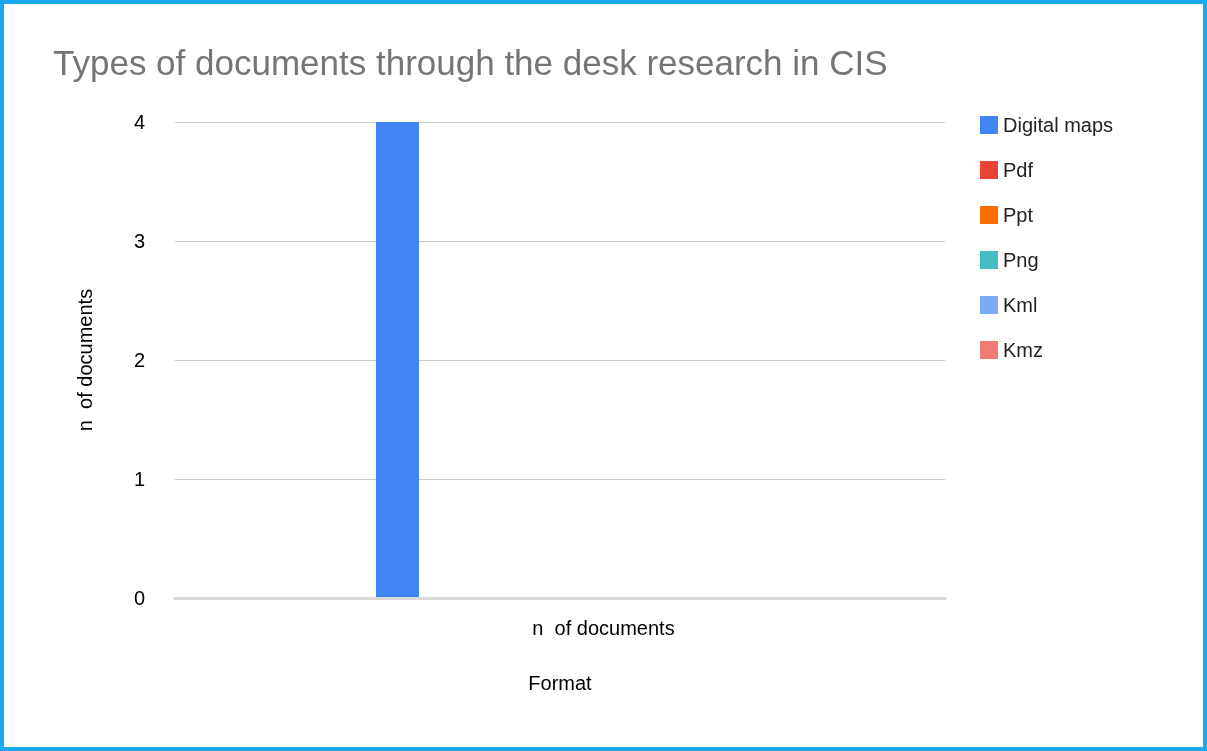 The height and width of the screenshot is (751, 1207). What do you see at coordinates (1020, 305) in the screenshot?
I see `legend-label: Kml` at bounding box center [1020, 305].